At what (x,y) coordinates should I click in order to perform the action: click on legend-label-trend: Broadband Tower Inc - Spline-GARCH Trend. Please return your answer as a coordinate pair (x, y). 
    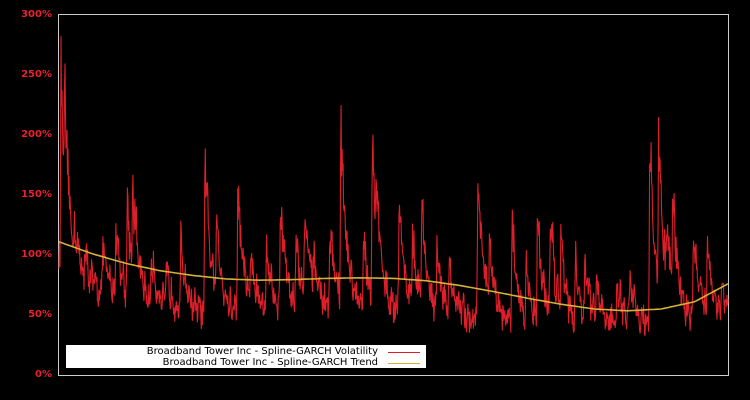
    Looking at the image, I should click on (270, 362).